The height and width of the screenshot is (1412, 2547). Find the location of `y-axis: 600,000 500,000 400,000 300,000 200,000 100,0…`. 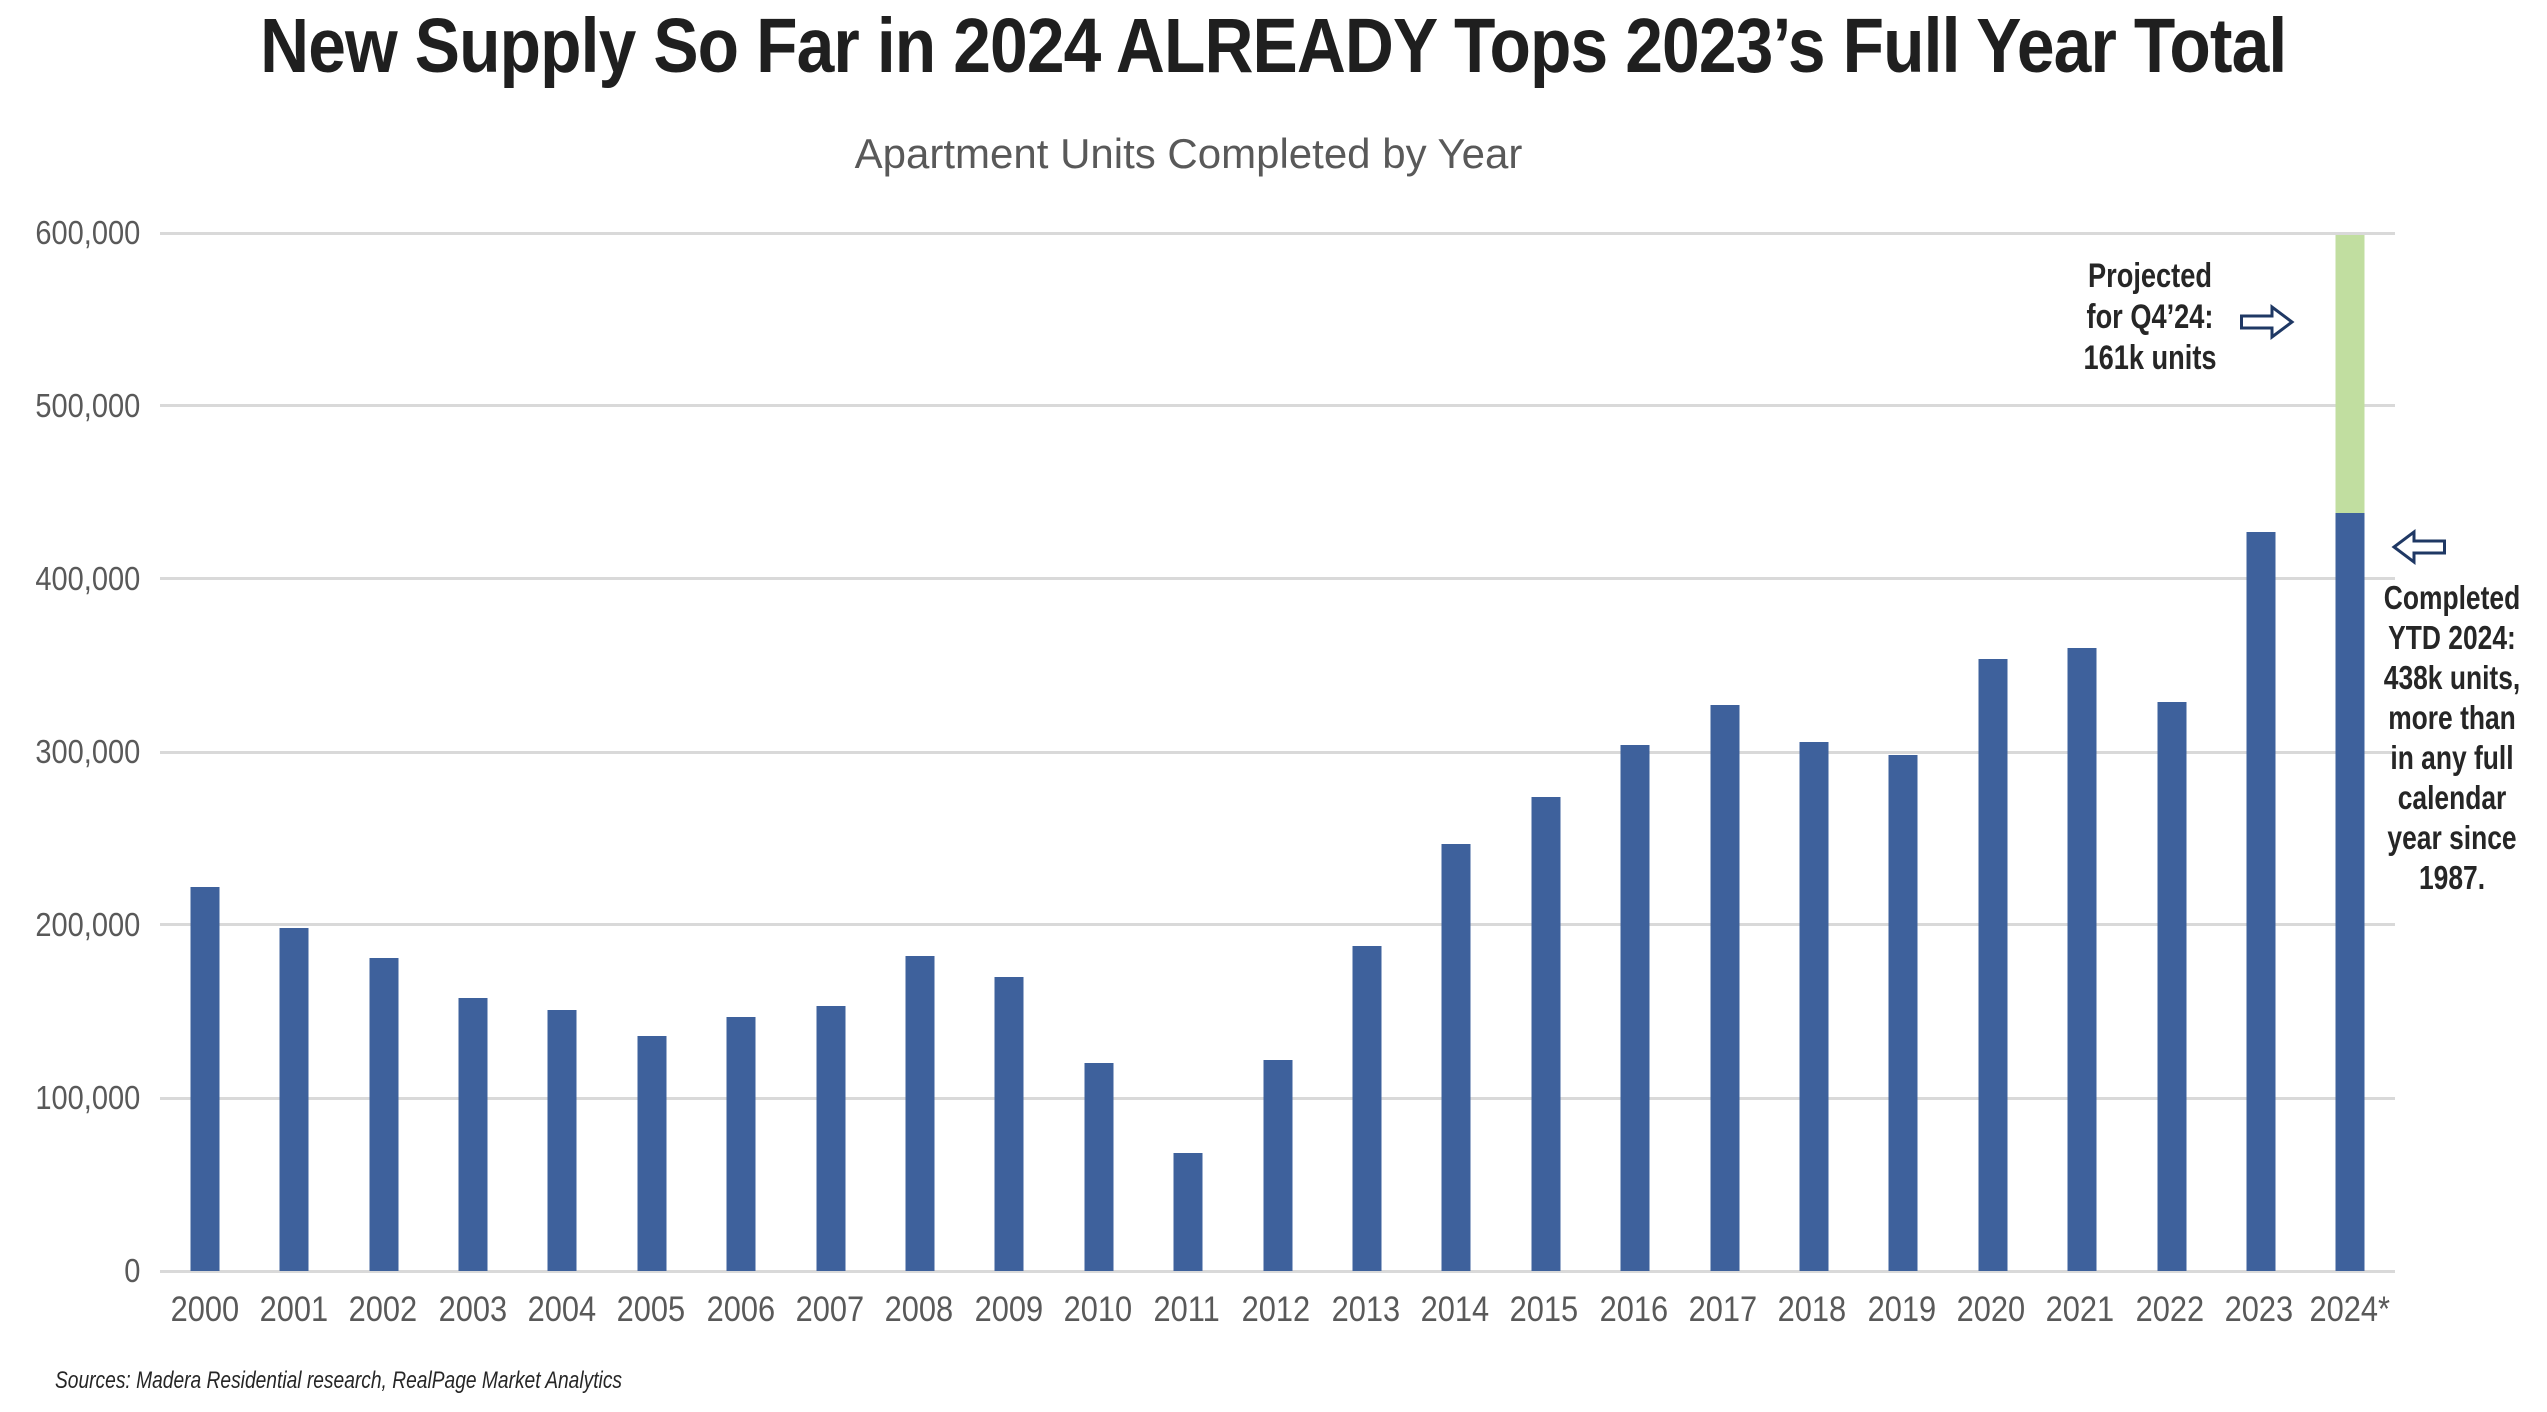

y-axis: 600,000 500,000 400,000 300,000 200,000 100,0… is located at coordinates (70, 751).